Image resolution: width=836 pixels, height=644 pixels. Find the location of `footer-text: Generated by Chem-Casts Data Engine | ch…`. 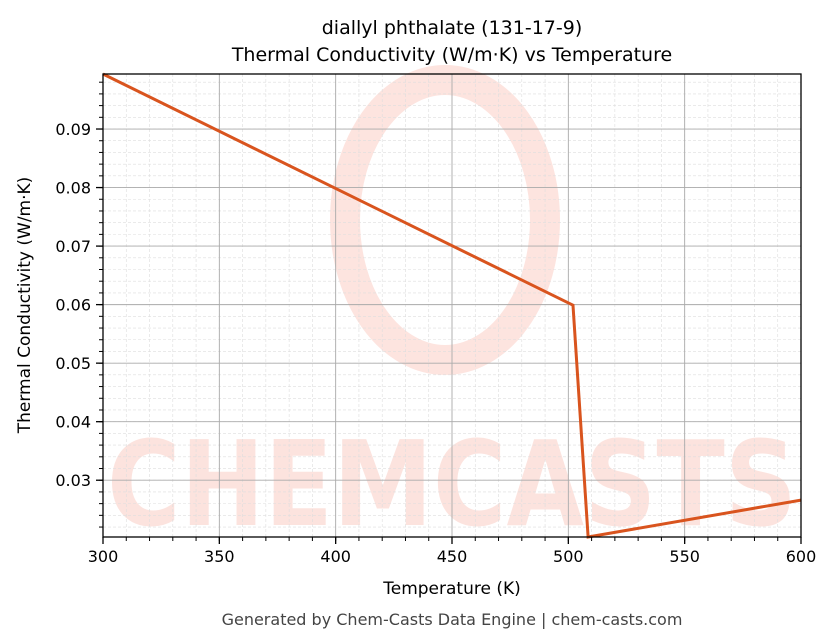

footer-text: Generated by Chem-Casts Data Engine | ch… is located at coordinates (452, 619).